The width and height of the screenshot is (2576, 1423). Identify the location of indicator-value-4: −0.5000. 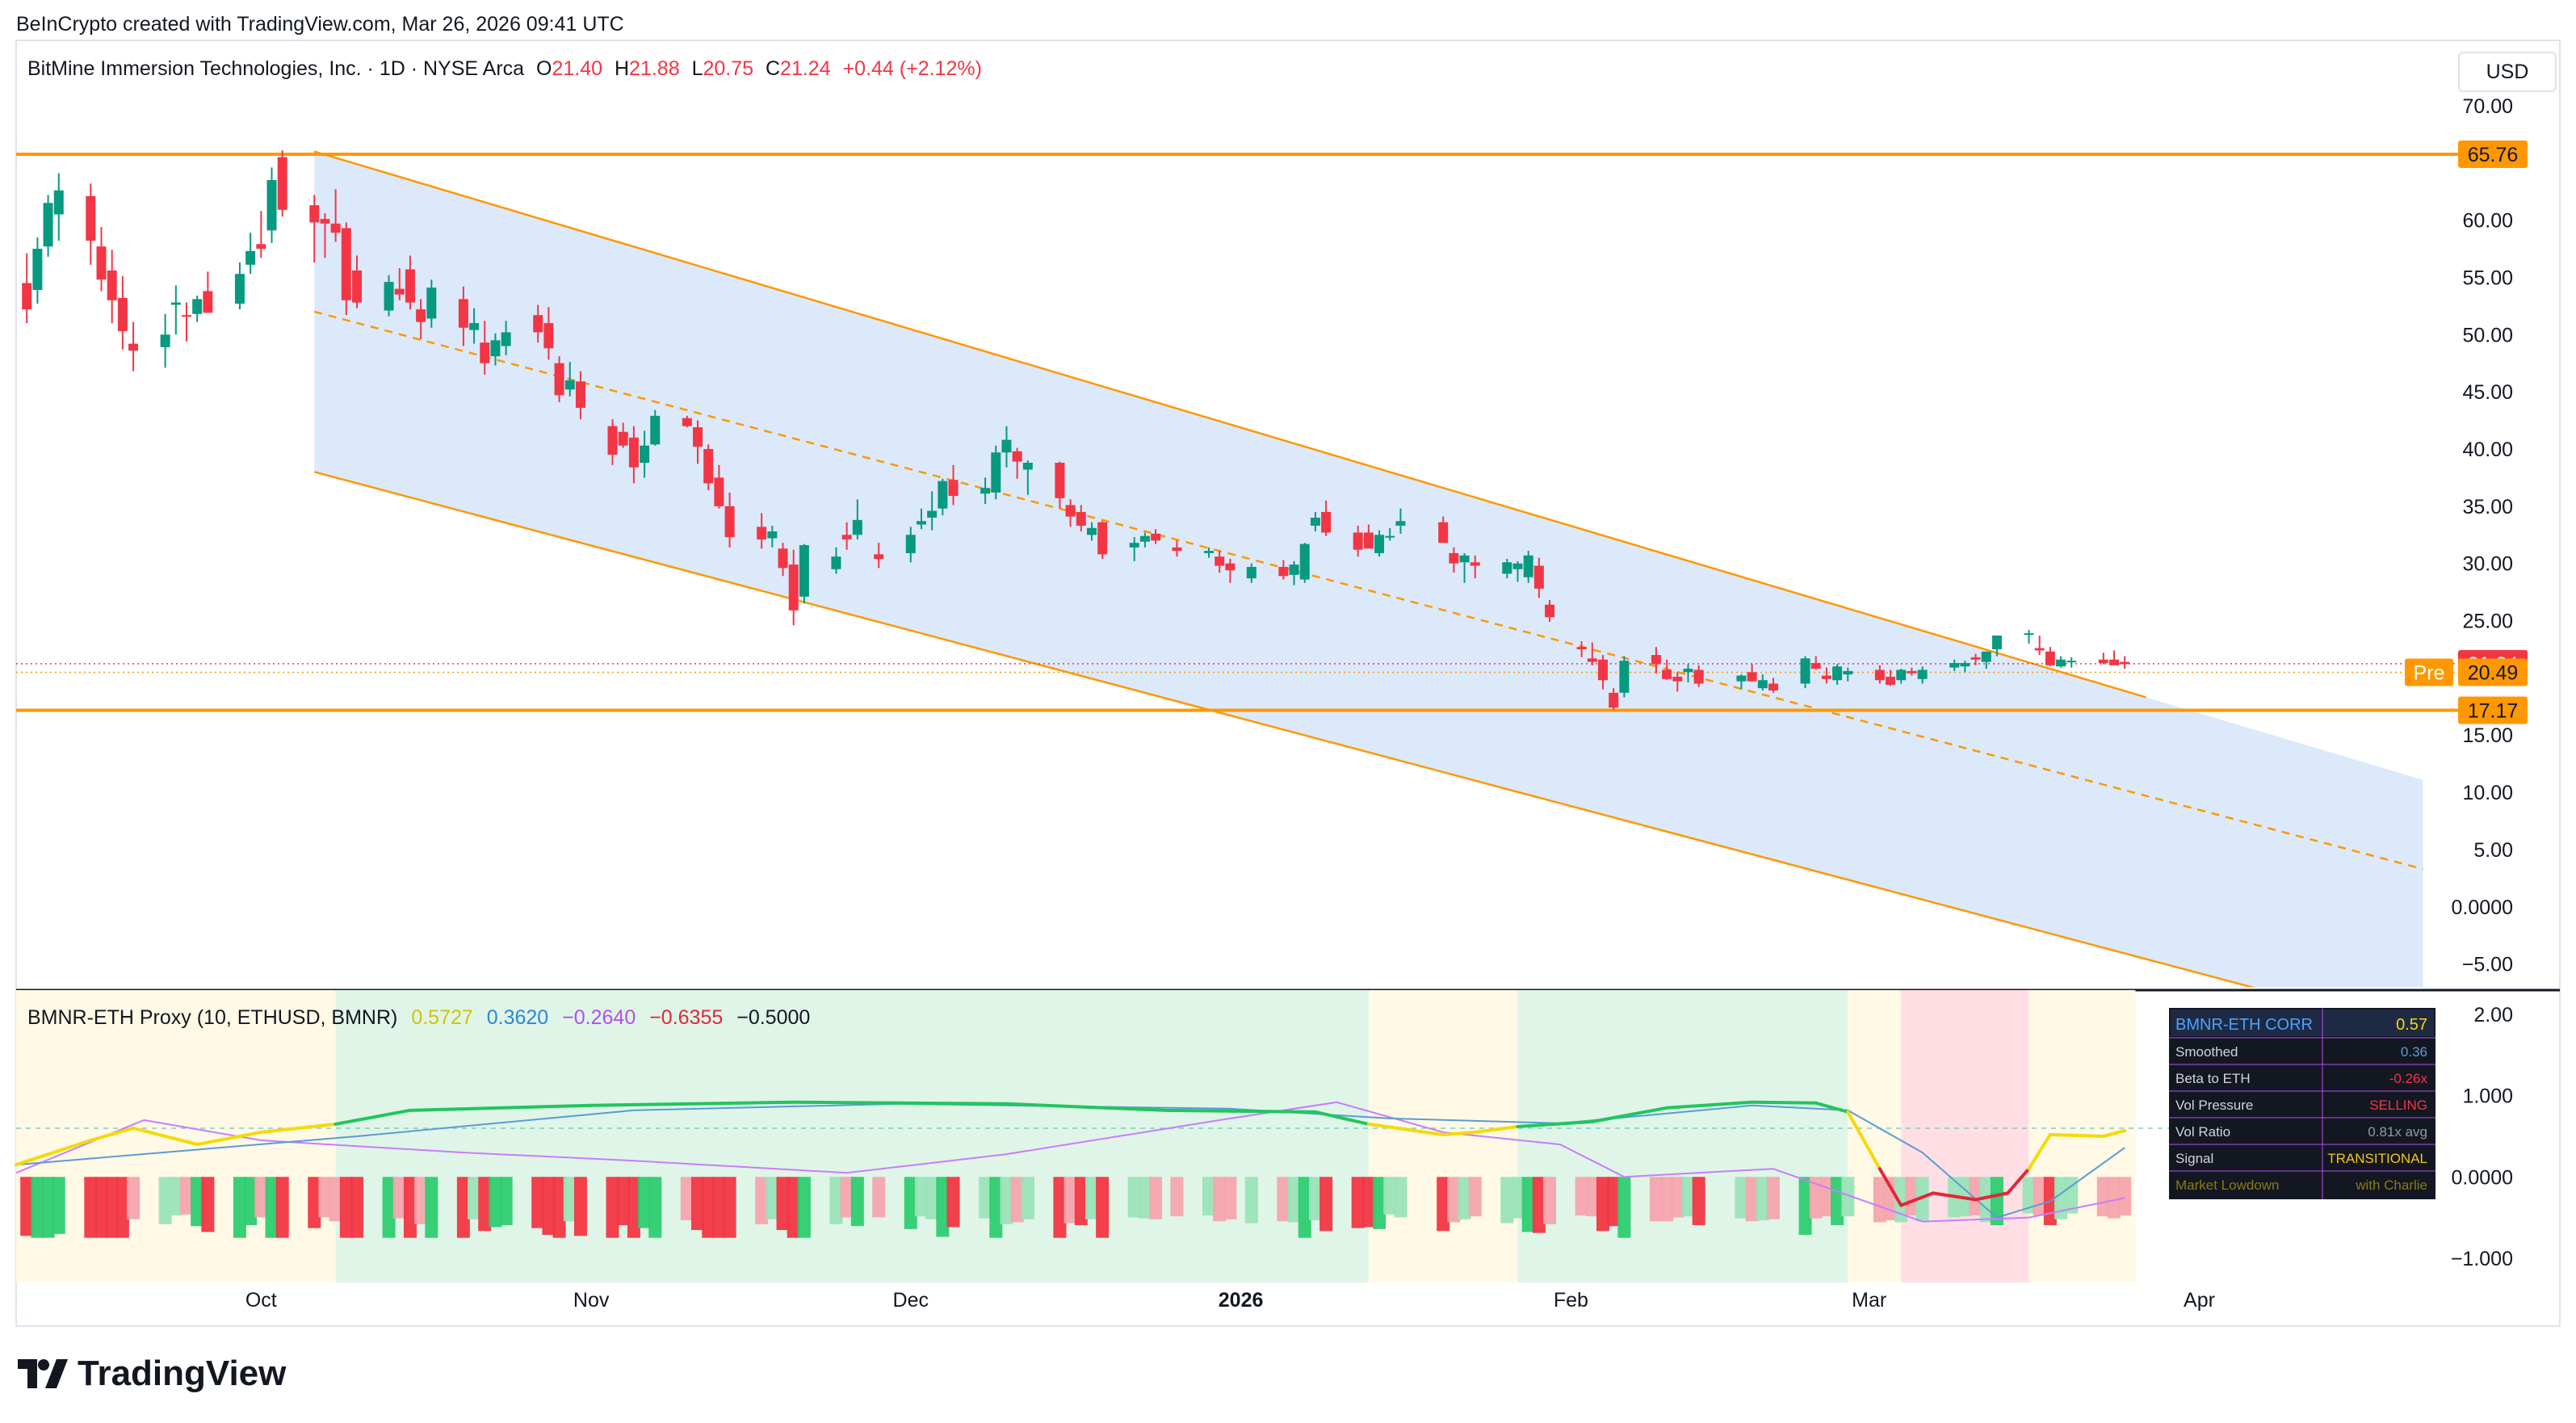
(773, 1017).